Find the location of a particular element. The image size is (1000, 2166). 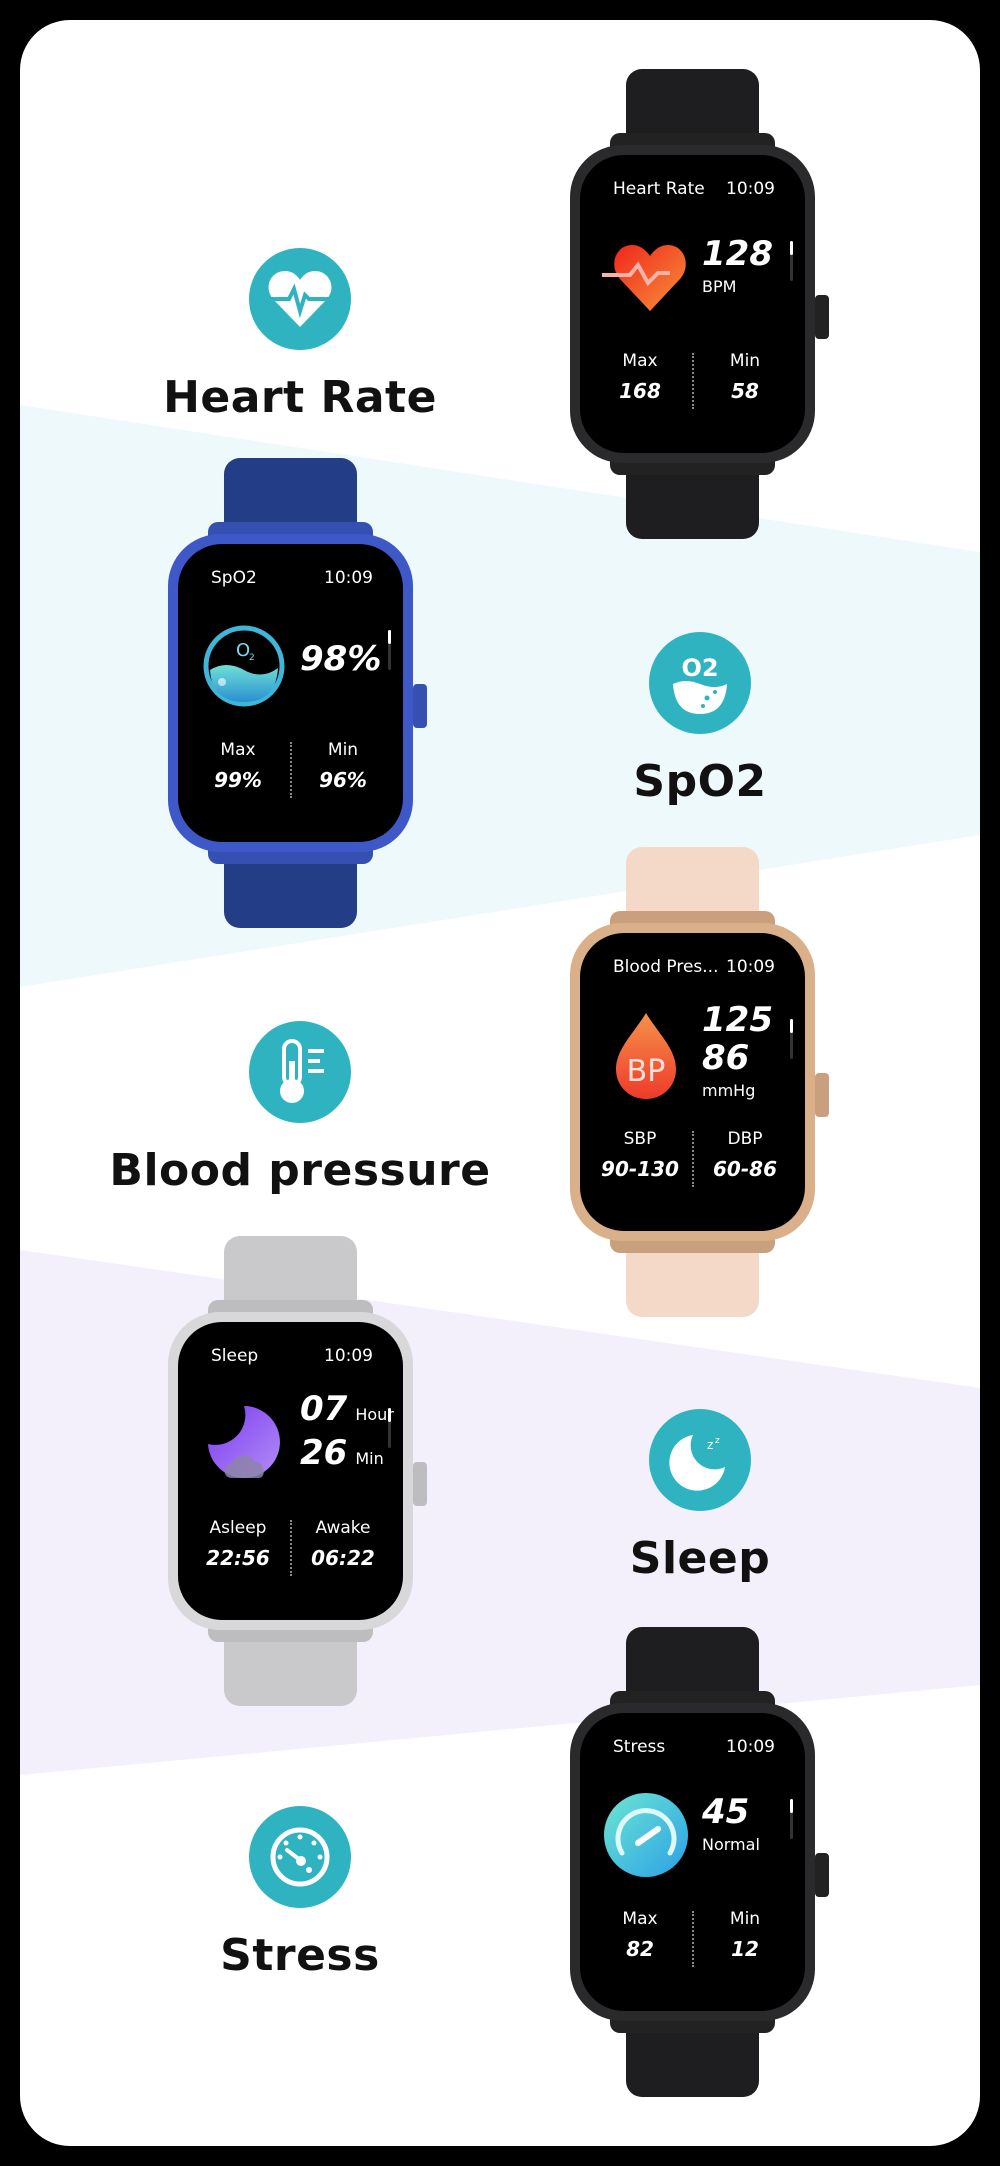

stat-value: 22:56 is located at coordinates (238, 1558).